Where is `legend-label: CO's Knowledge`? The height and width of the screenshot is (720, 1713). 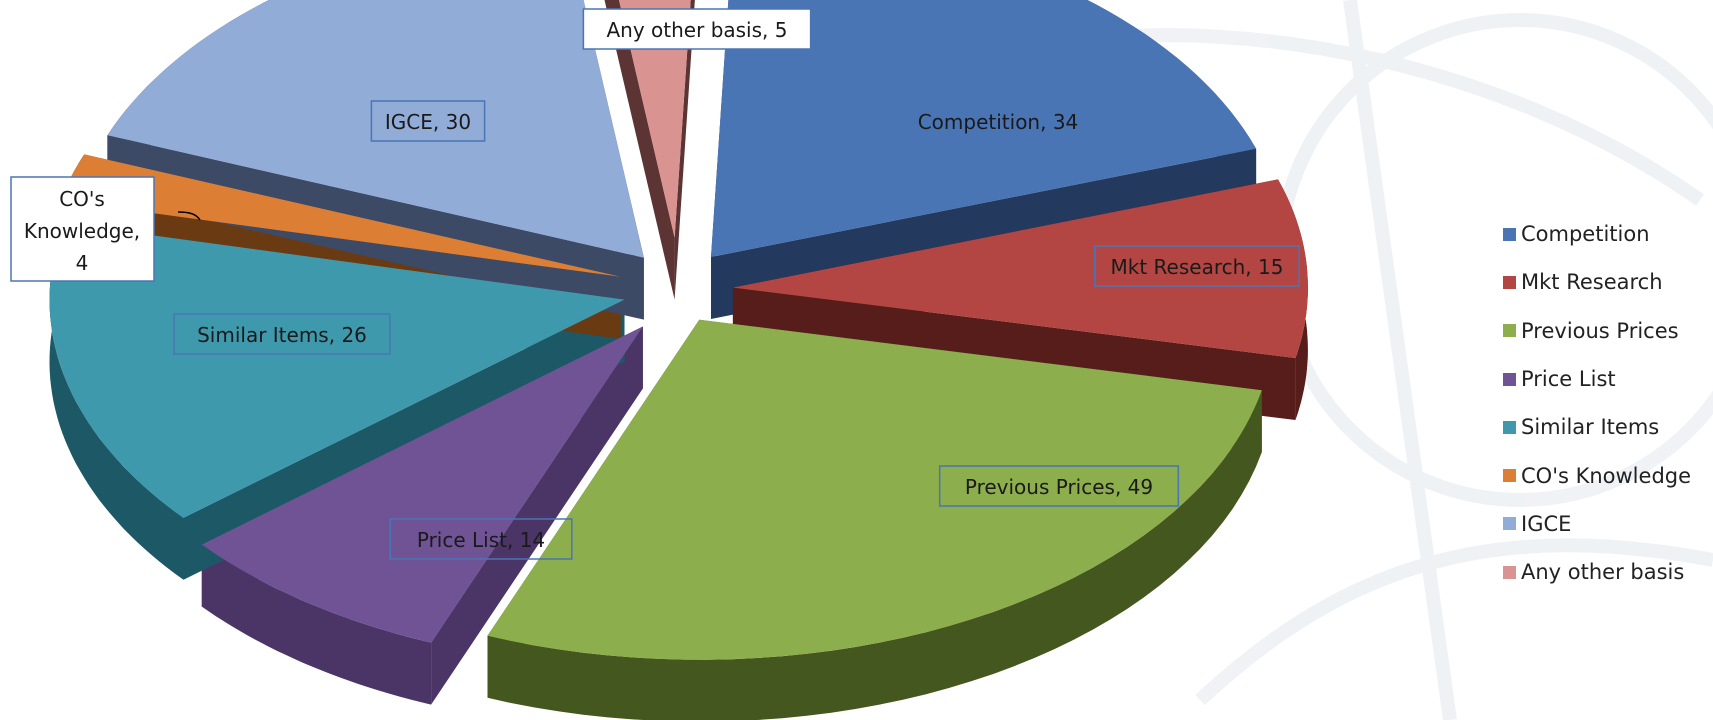 legend-label: CO's Knowledge is located at coordinates (1606, 475).